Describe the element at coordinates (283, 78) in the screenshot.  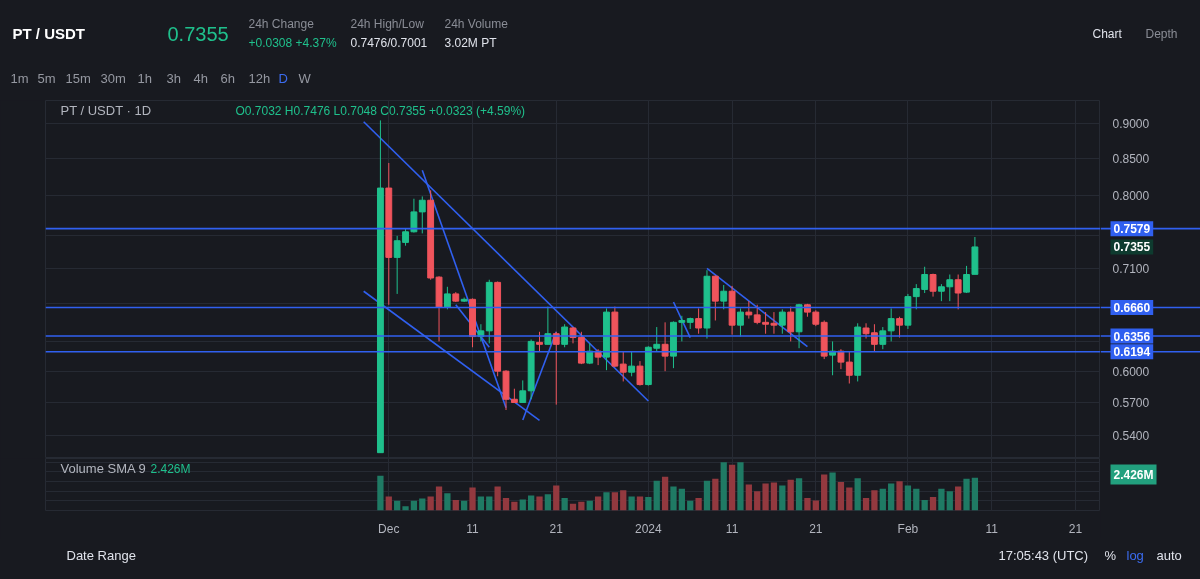
I see `text: D` at that location.